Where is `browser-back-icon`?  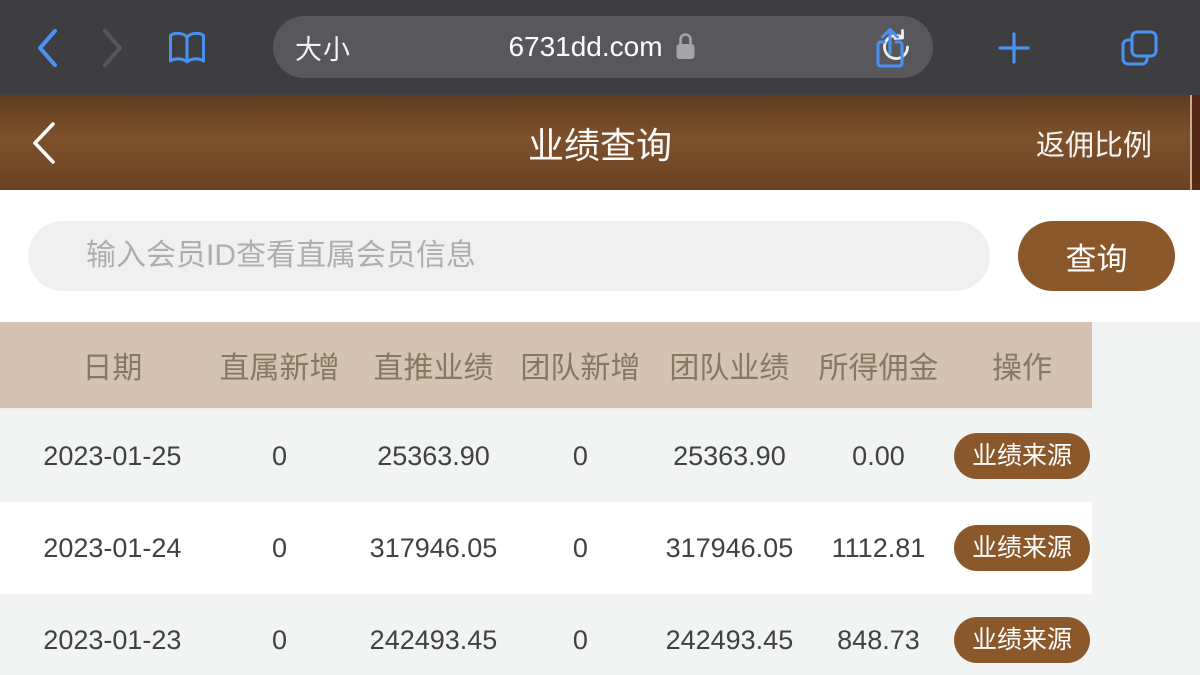
browser-back-icon is located at coordinates (47, 48).